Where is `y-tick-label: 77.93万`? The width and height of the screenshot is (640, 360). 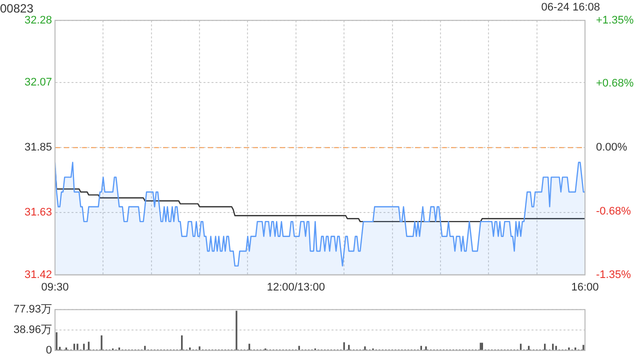
y-tick-label: 77.93万 is located at coordinates (32, 310).